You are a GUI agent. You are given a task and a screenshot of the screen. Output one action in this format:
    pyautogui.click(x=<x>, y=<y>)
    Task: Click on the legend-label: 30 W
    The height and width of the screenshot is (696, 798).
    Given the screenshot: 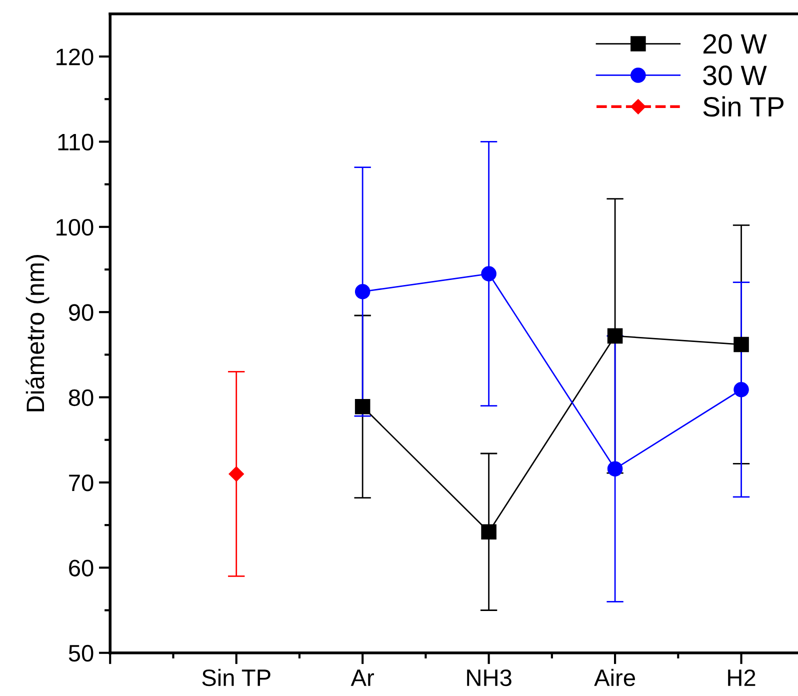 What is the action you would take?
    pyautogui.click(x=735, y=76)
    